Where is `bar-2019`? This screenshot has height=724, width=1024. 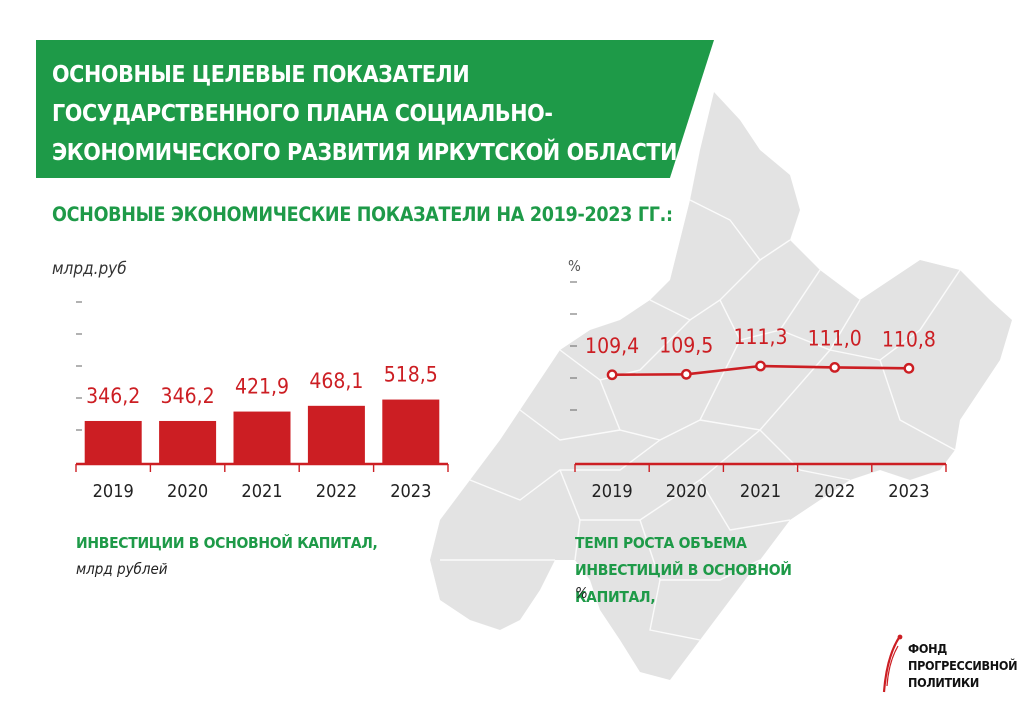 bar-2019 is located at coordinates (113, 442).